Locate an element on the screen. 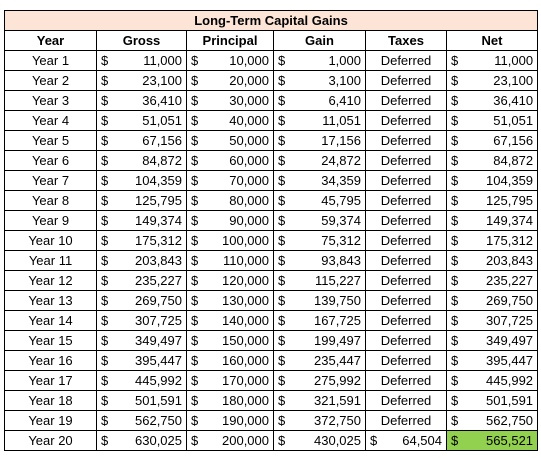 This screenshot has width=541, height=458. money: $167,725 is located at coordinates (319, 321).